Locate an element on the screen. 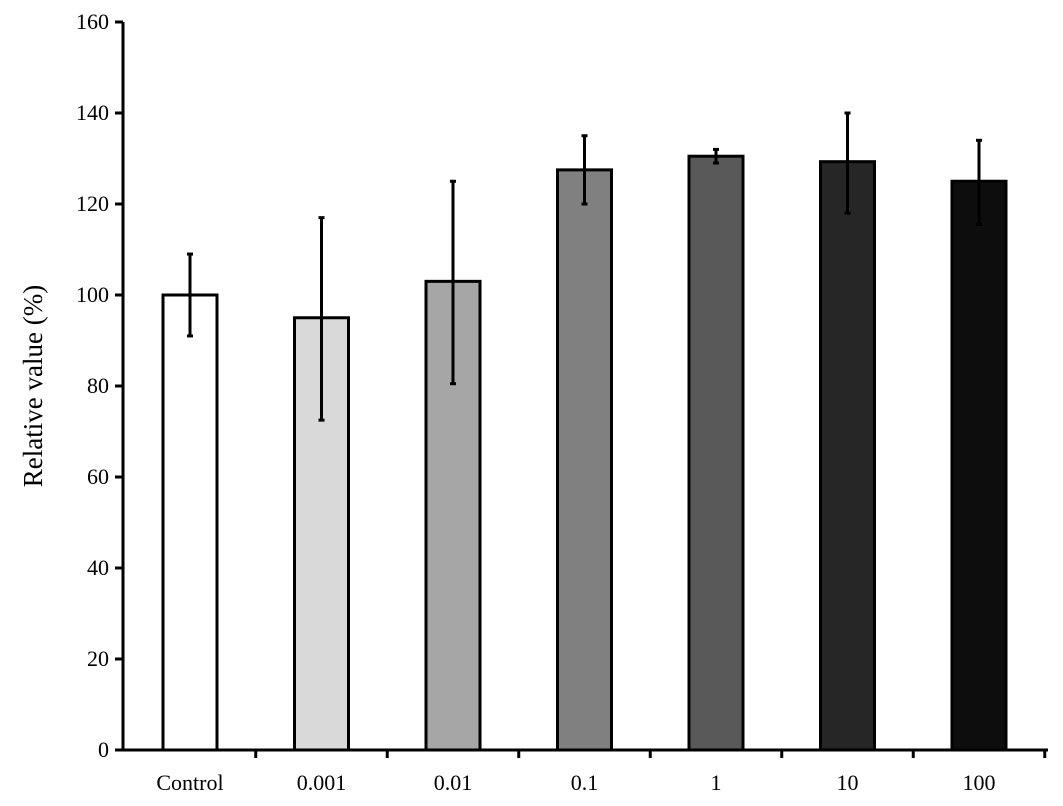 The image size is (1063, 806). y-tick-label: 20 is located at coordinates (98, 658).